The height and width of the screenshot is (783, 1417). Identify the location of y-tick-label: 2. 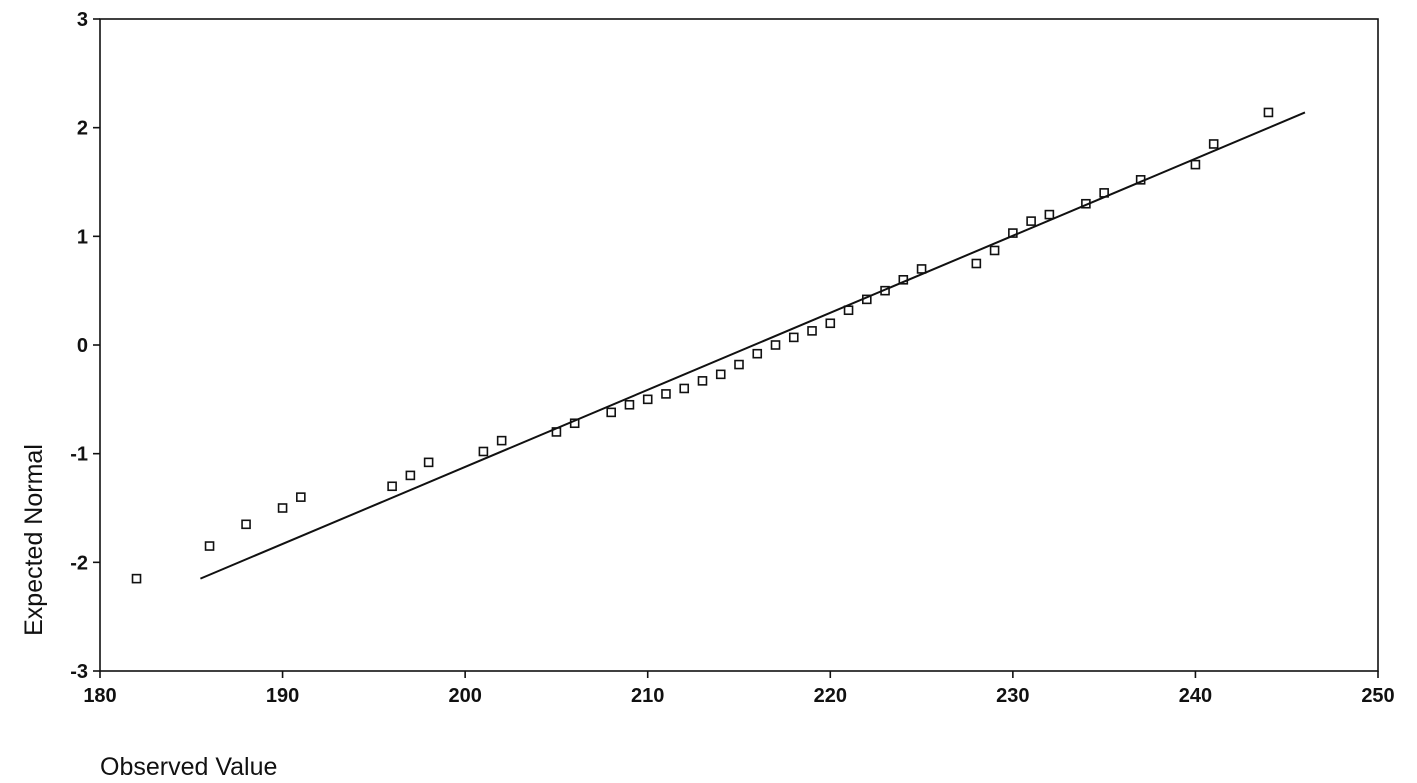
(82, 129).